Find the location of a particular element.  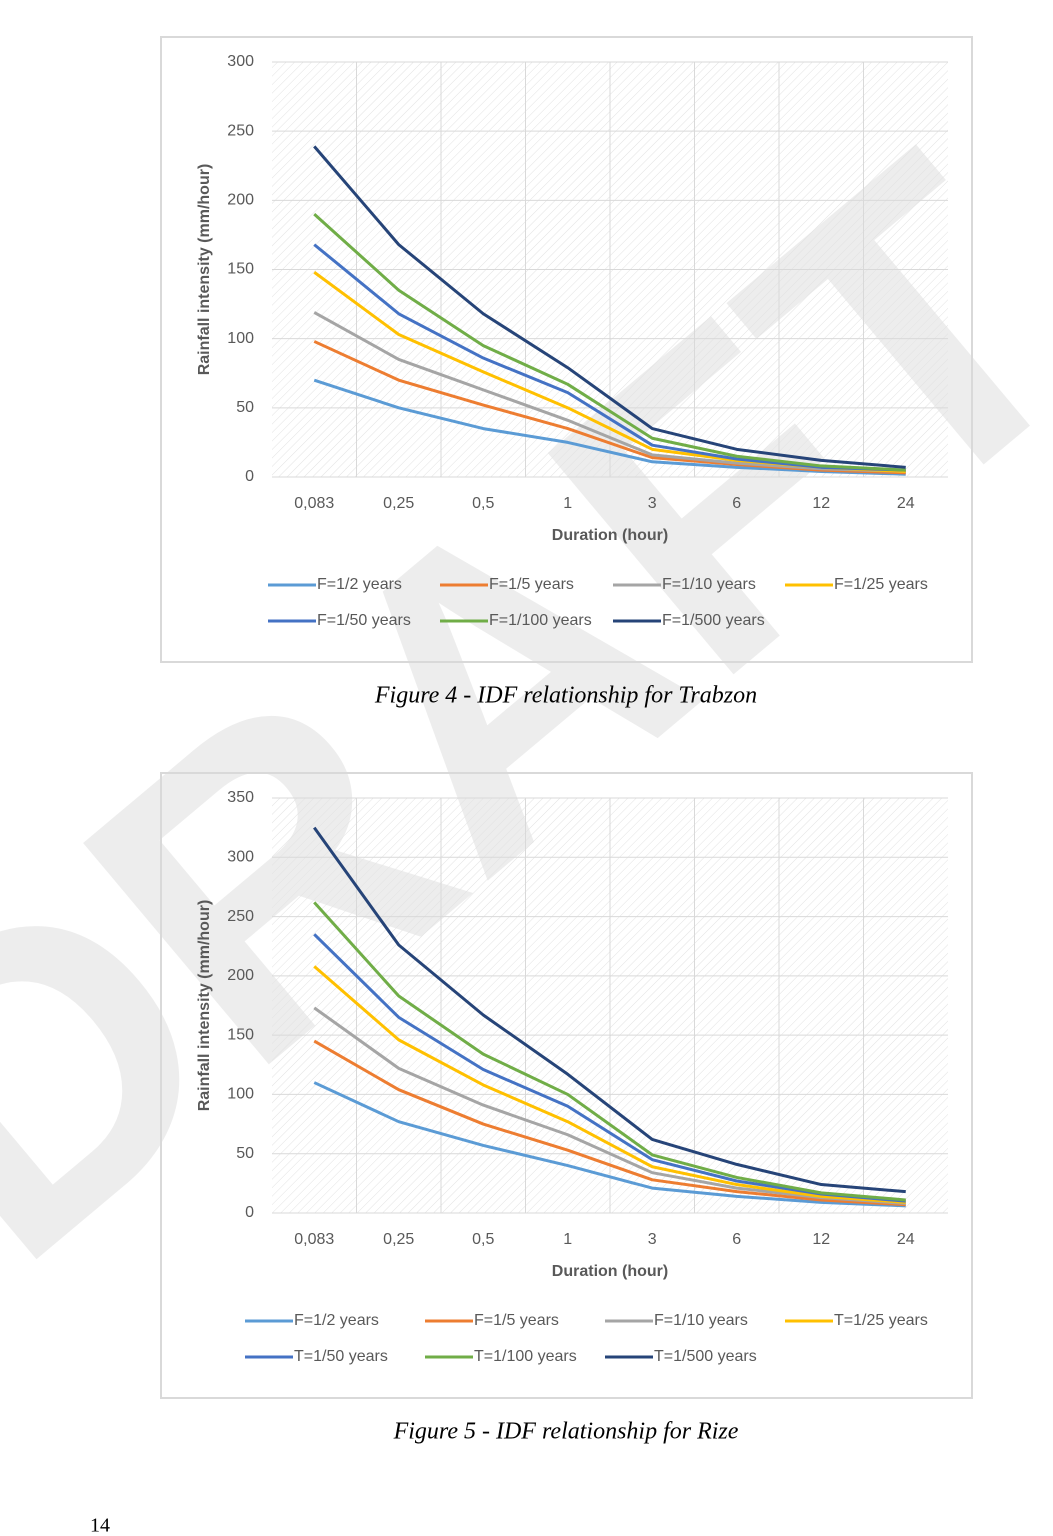

legend-label: T=1/25 years is located at coordinates (881, 1320).